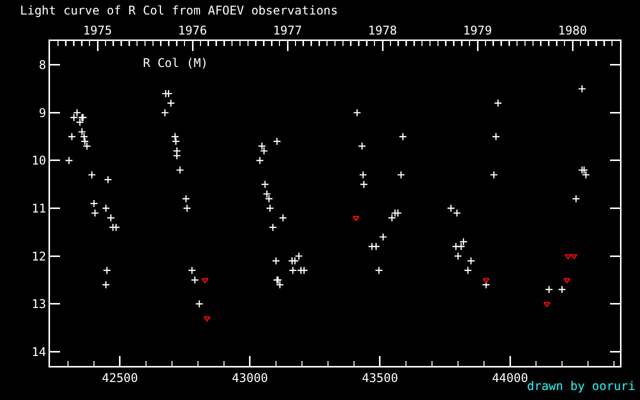 Image resolution: width=640 pixels, height=400 pixels. Describe the element at coordinates (192, 31) in the screenshot. I see `x2-tick-label: 1976` at that location.